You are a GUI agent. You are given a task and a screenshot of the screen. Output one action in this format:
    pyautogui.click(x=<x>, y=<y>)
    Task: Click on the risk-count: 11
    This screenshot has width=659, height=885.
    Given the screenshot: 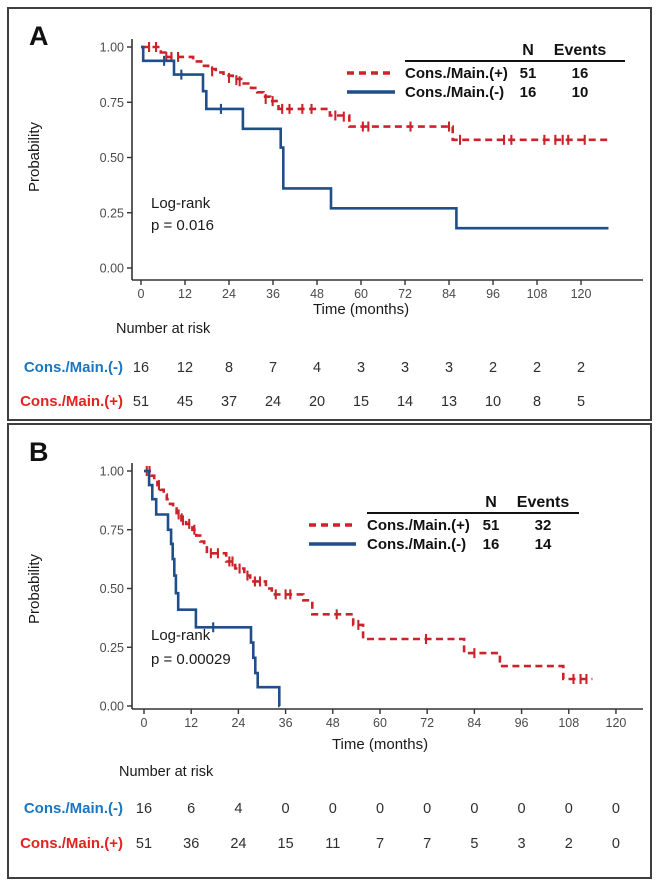 What is the action you would take?
    pyautogui.click(x=332, y=844)
    